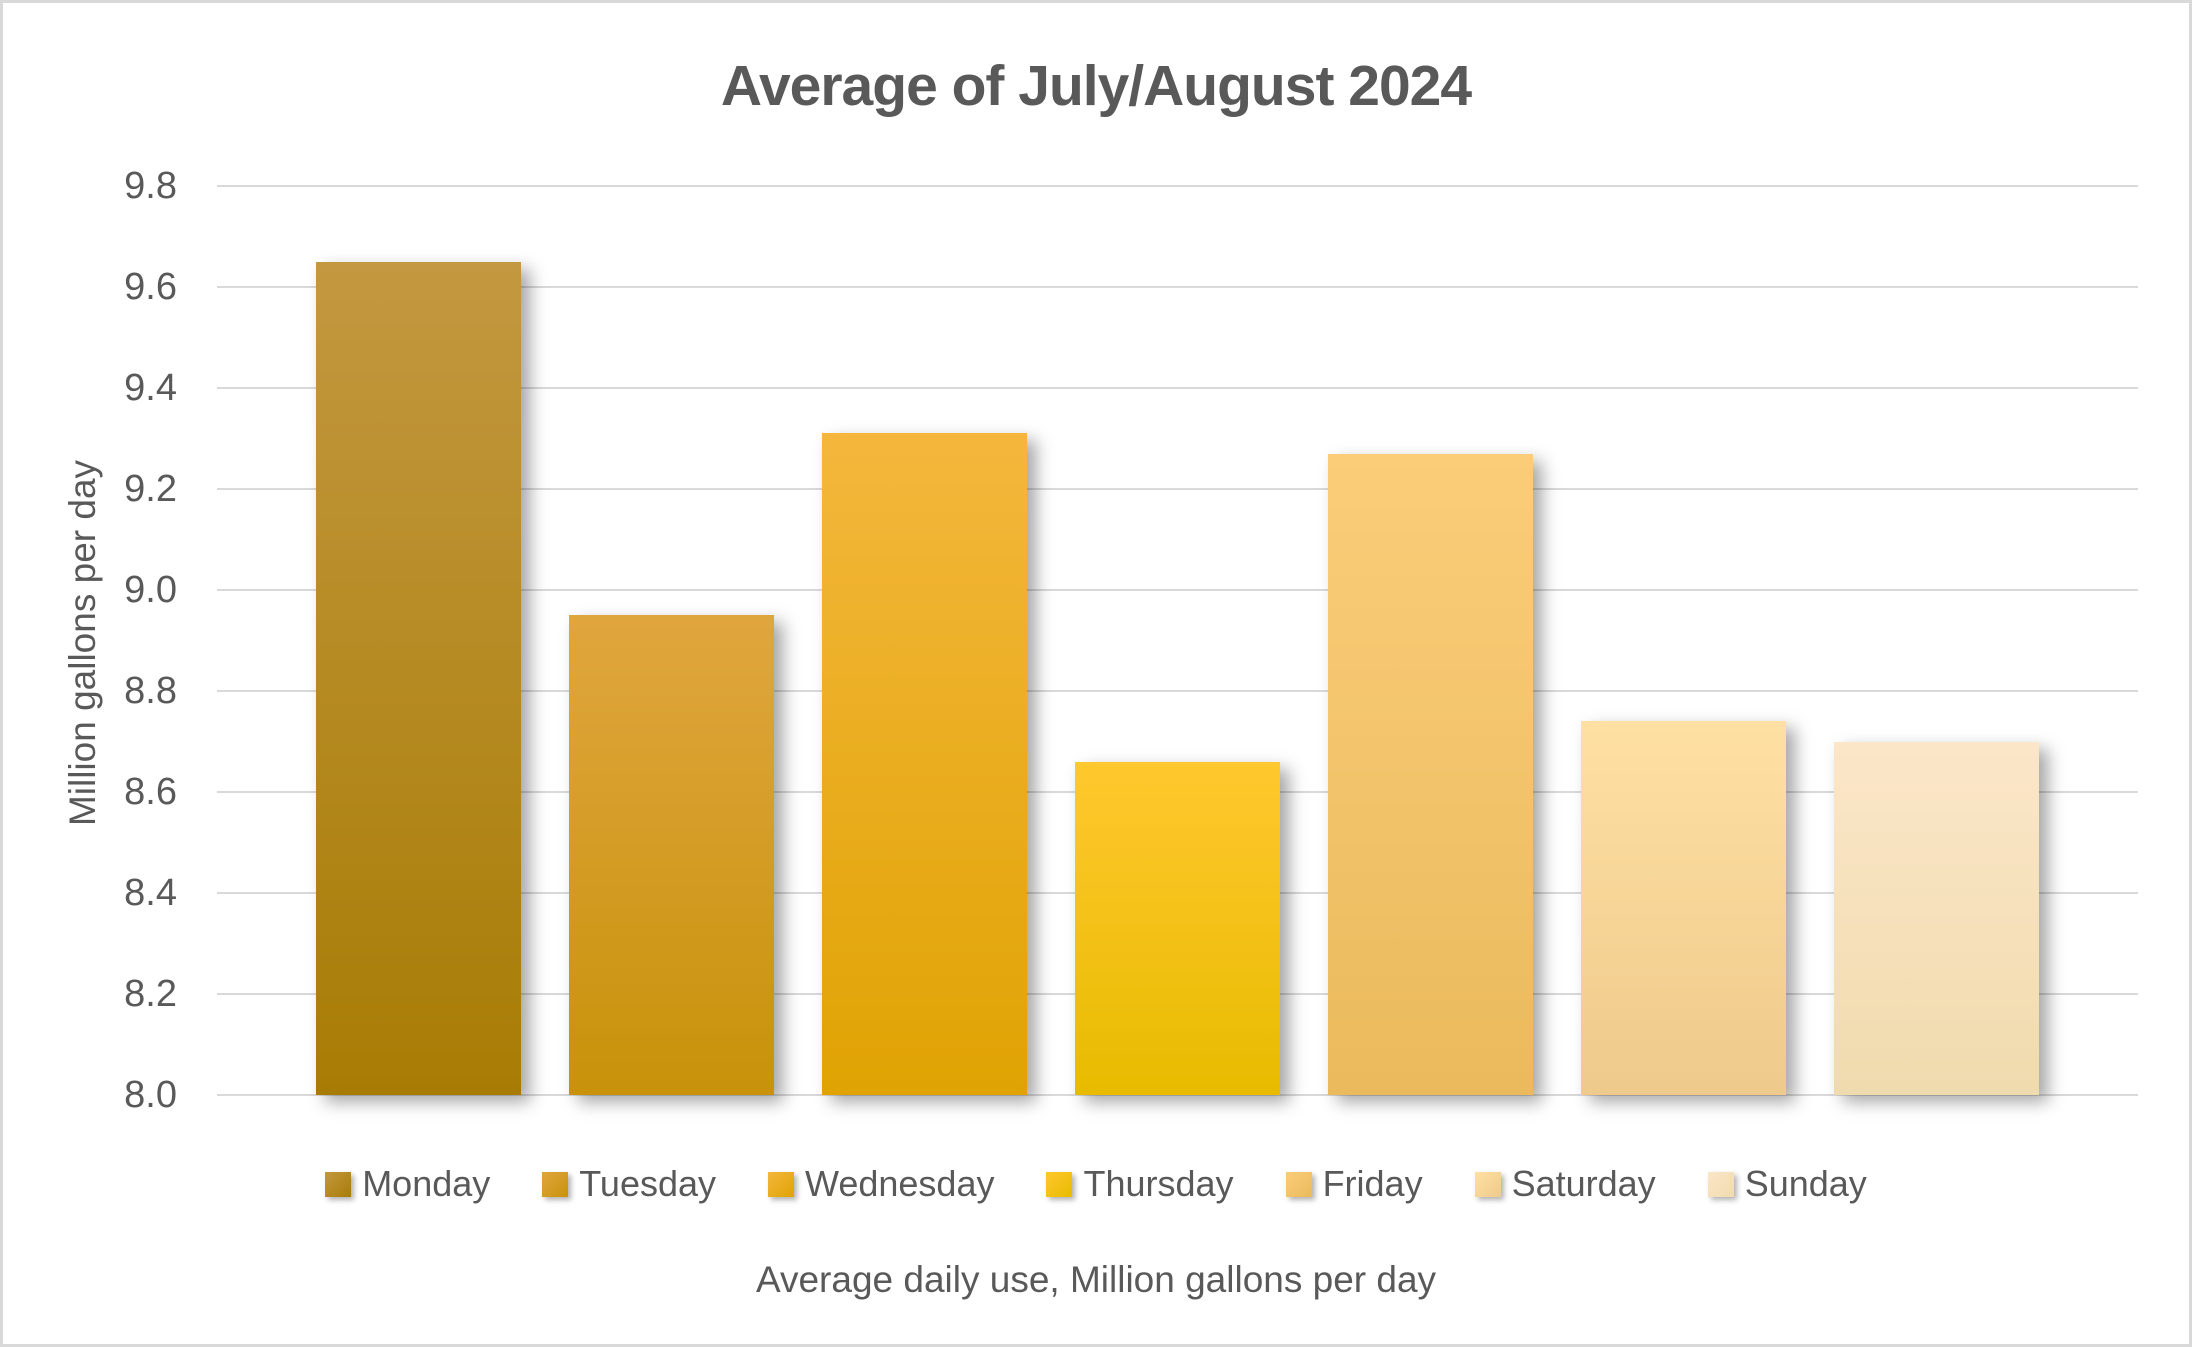 This screenshot has width=2192, height=1347. I want to click on y-tick-label: 9.2, so click(150, 489).